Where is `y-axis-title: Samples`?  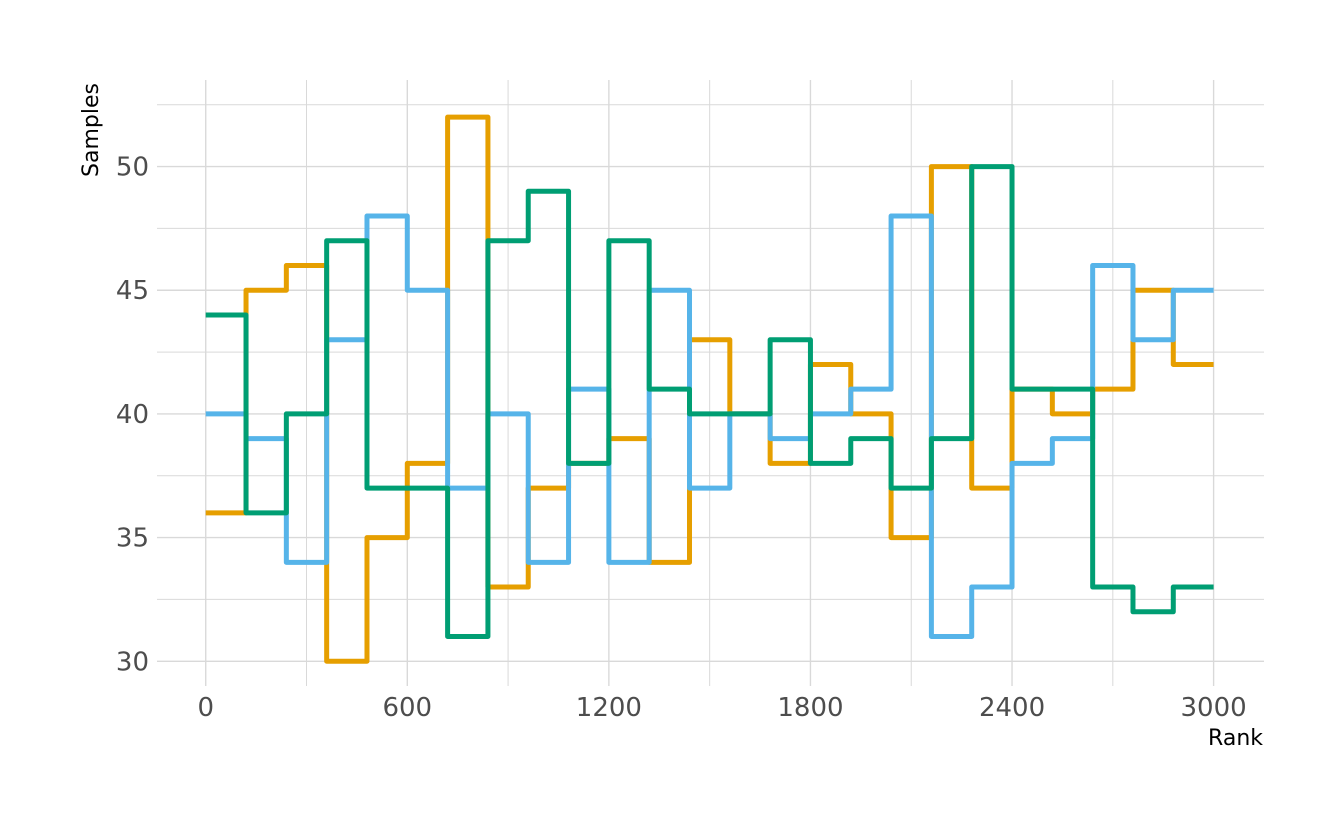
y-axis-title: Samples is located at coordinates (91, 130).